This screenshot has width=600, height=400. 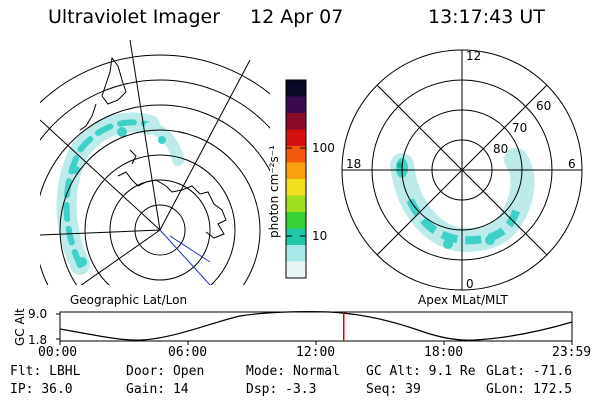 What do you see at coordinates (452, 371) in the screenshot?
I see `info-gcalt-value: 9.1 Re` at bounding box center [452, 371].